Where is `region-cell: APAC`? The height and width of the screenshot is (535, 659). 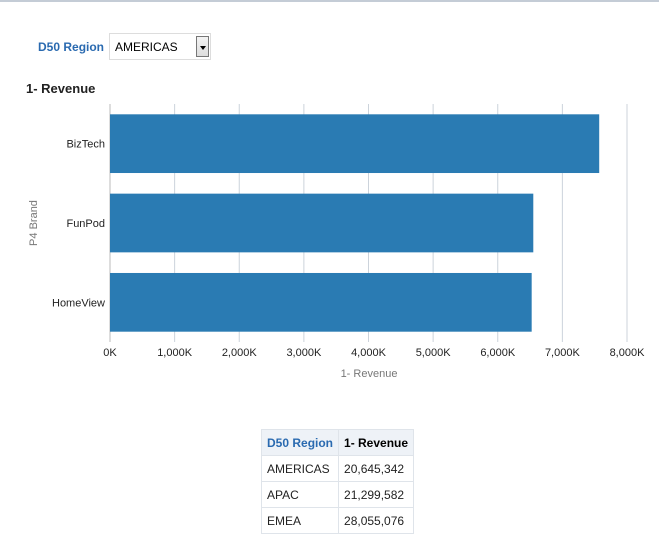
region-cell: APAC is located at coordinates (300, 494).